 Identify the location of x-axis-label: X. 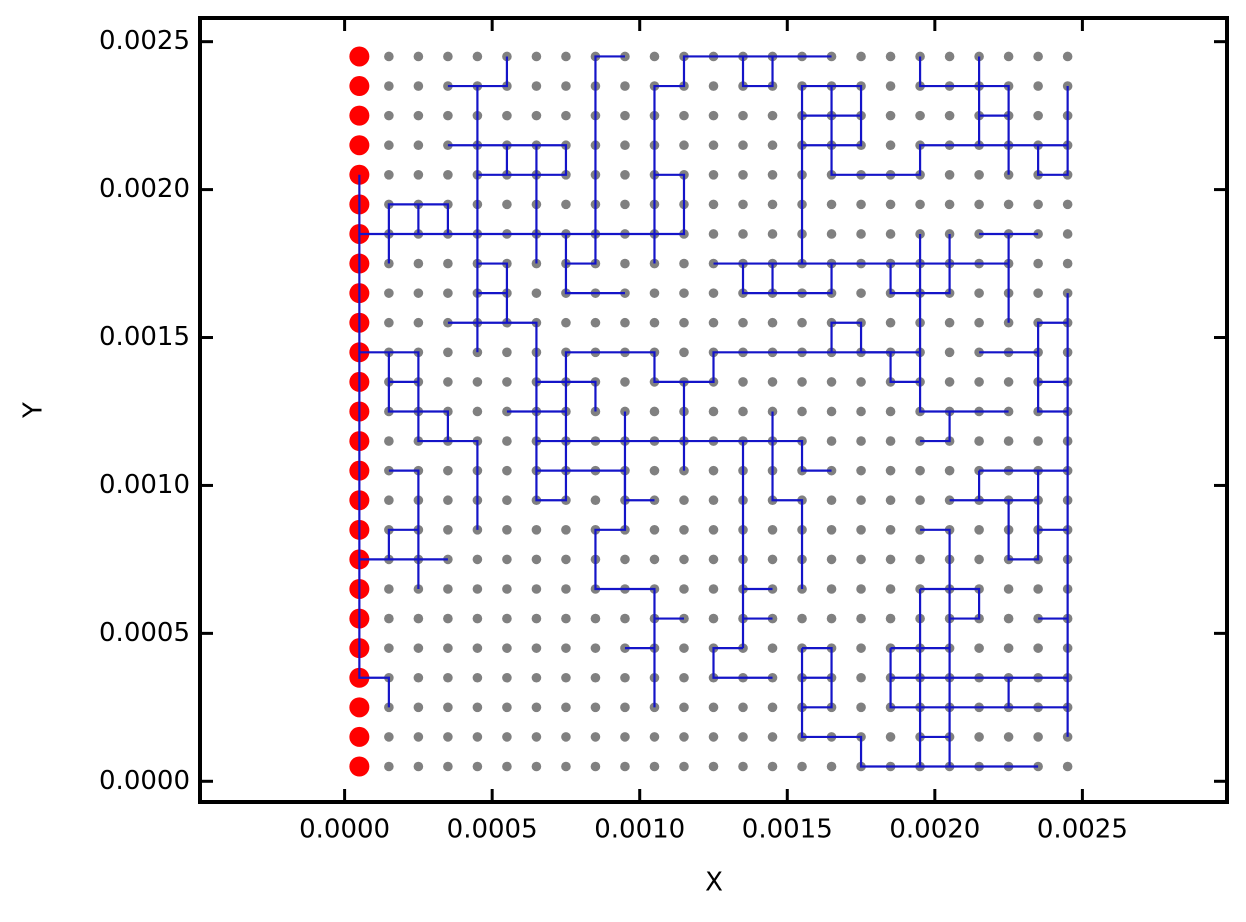
(714, 883).